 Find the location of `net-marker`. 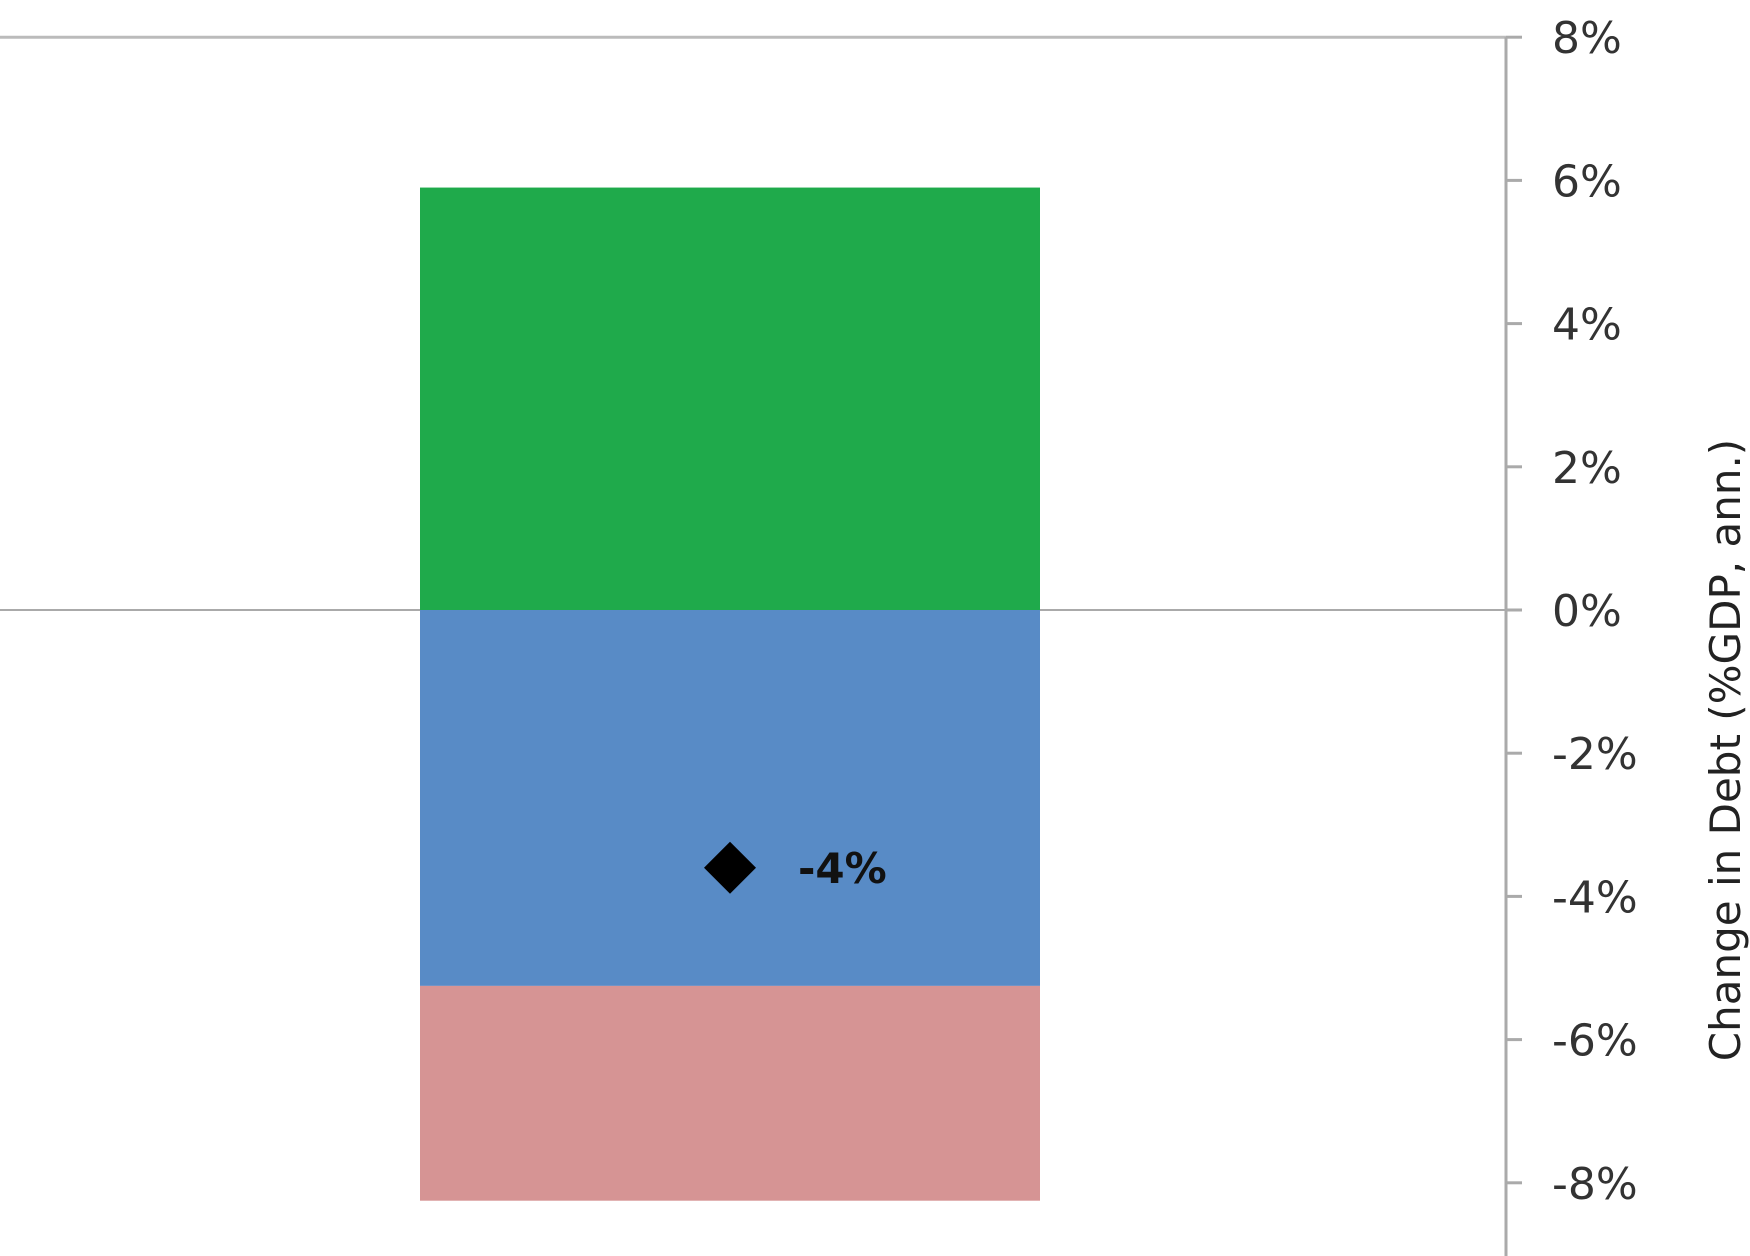

net-marker is located at coordinates (730, 867).